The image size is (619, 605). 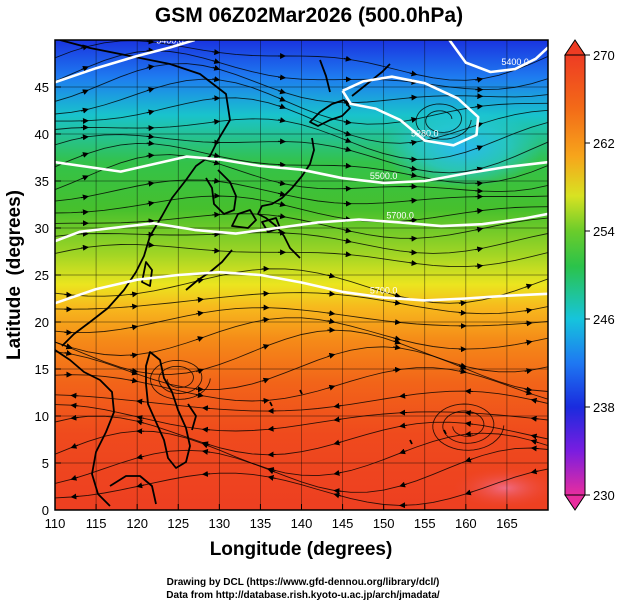 What do you see at coordinates (133, 490) in the screenshot?
I see `coastline-borneo` at bounding box center [133, 490].